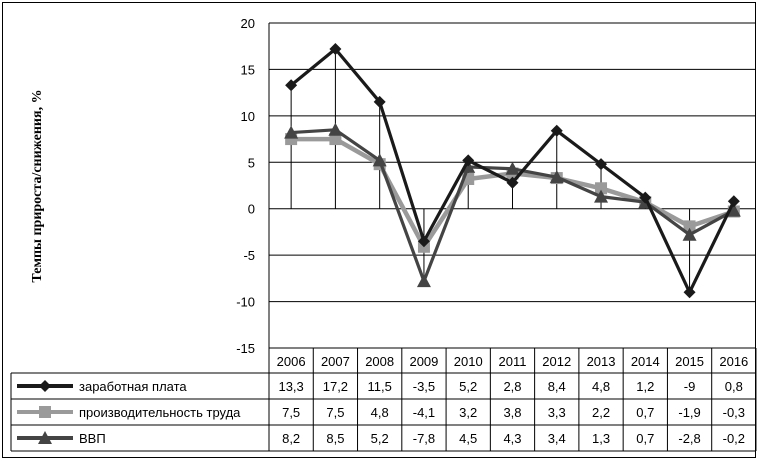 Image resolution: width=760 pixels, height=461 pixels. Describe the element at coordinates (513, 361) in the screenshot. I see `x-category-label: 2011` at that location.